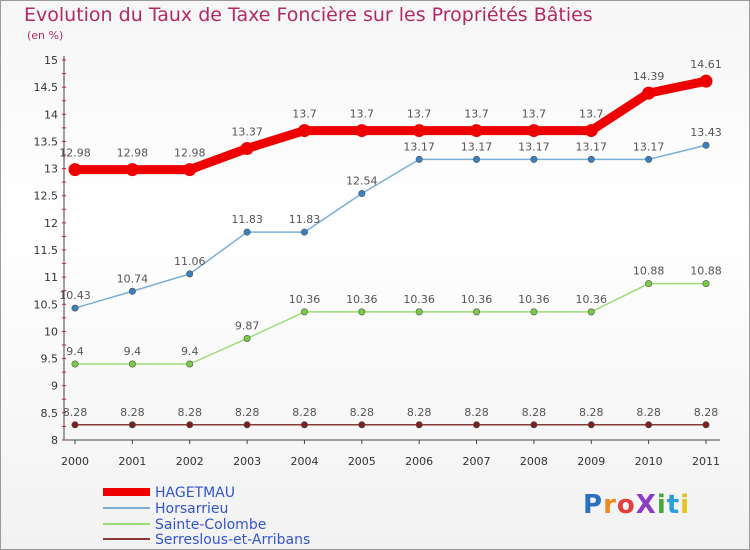  I want to click on y-tick-label: 14.5, so click(46, 87).